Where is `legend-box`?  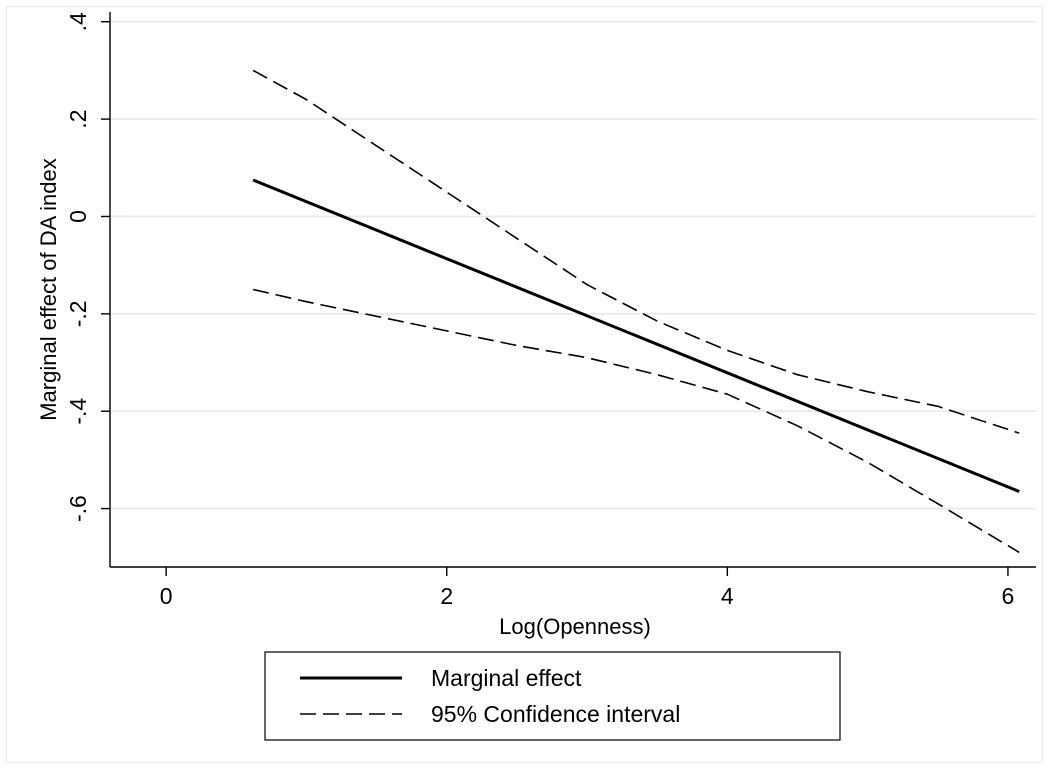
legend-box is located at coordinates (552, 696).